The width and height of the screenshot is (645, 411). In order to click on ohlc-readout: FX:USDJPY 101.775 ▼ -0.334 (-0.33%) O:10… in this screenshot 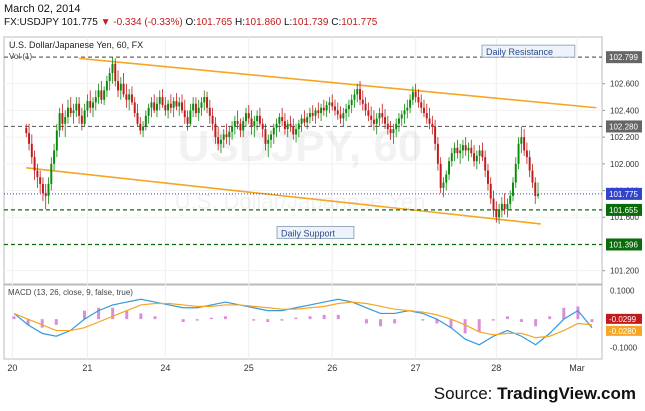, I will do `click(190, 22)`.